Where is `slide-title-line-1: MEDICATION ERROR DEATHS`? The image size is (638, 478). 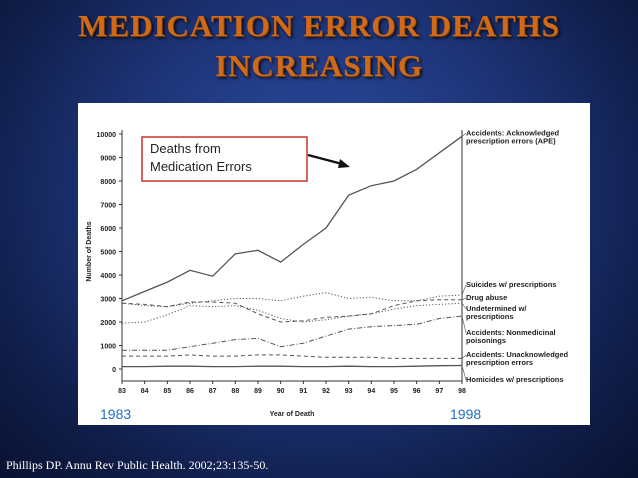 slide-title-line-1: MEDICATION ERROR DEATHS is located at coordinates (319, 25).